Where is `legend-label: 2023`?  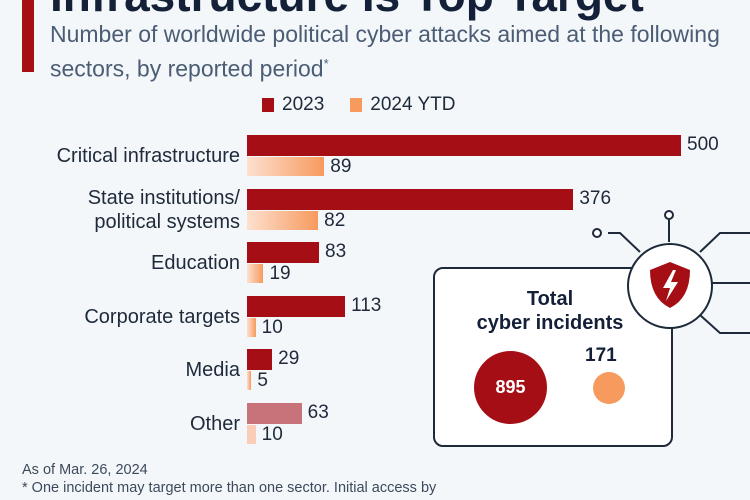 legend-label: 2023 is located at coordinates (303, 104).